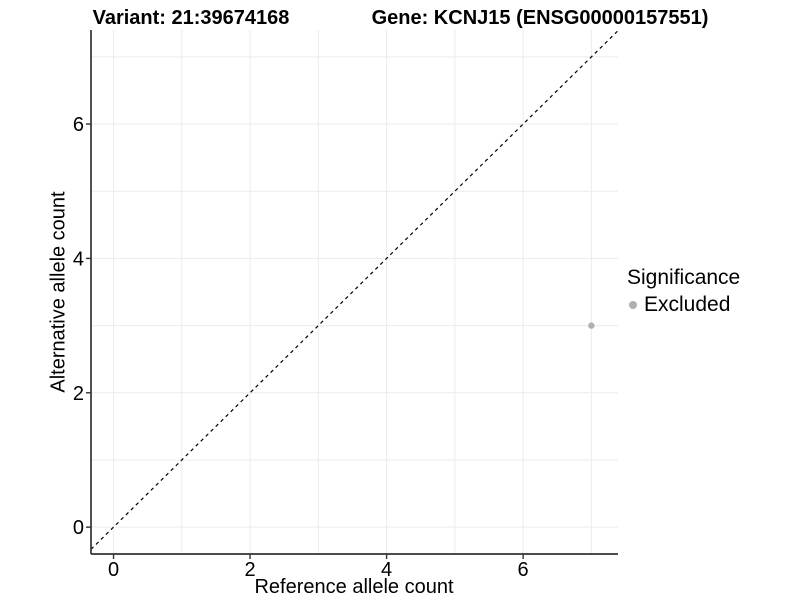 The image size is (800, 600). Describe the element at coordinates (191, 18) in the screenshot. I see `plot-title-variant: Variant: 21:39674168` at that location.